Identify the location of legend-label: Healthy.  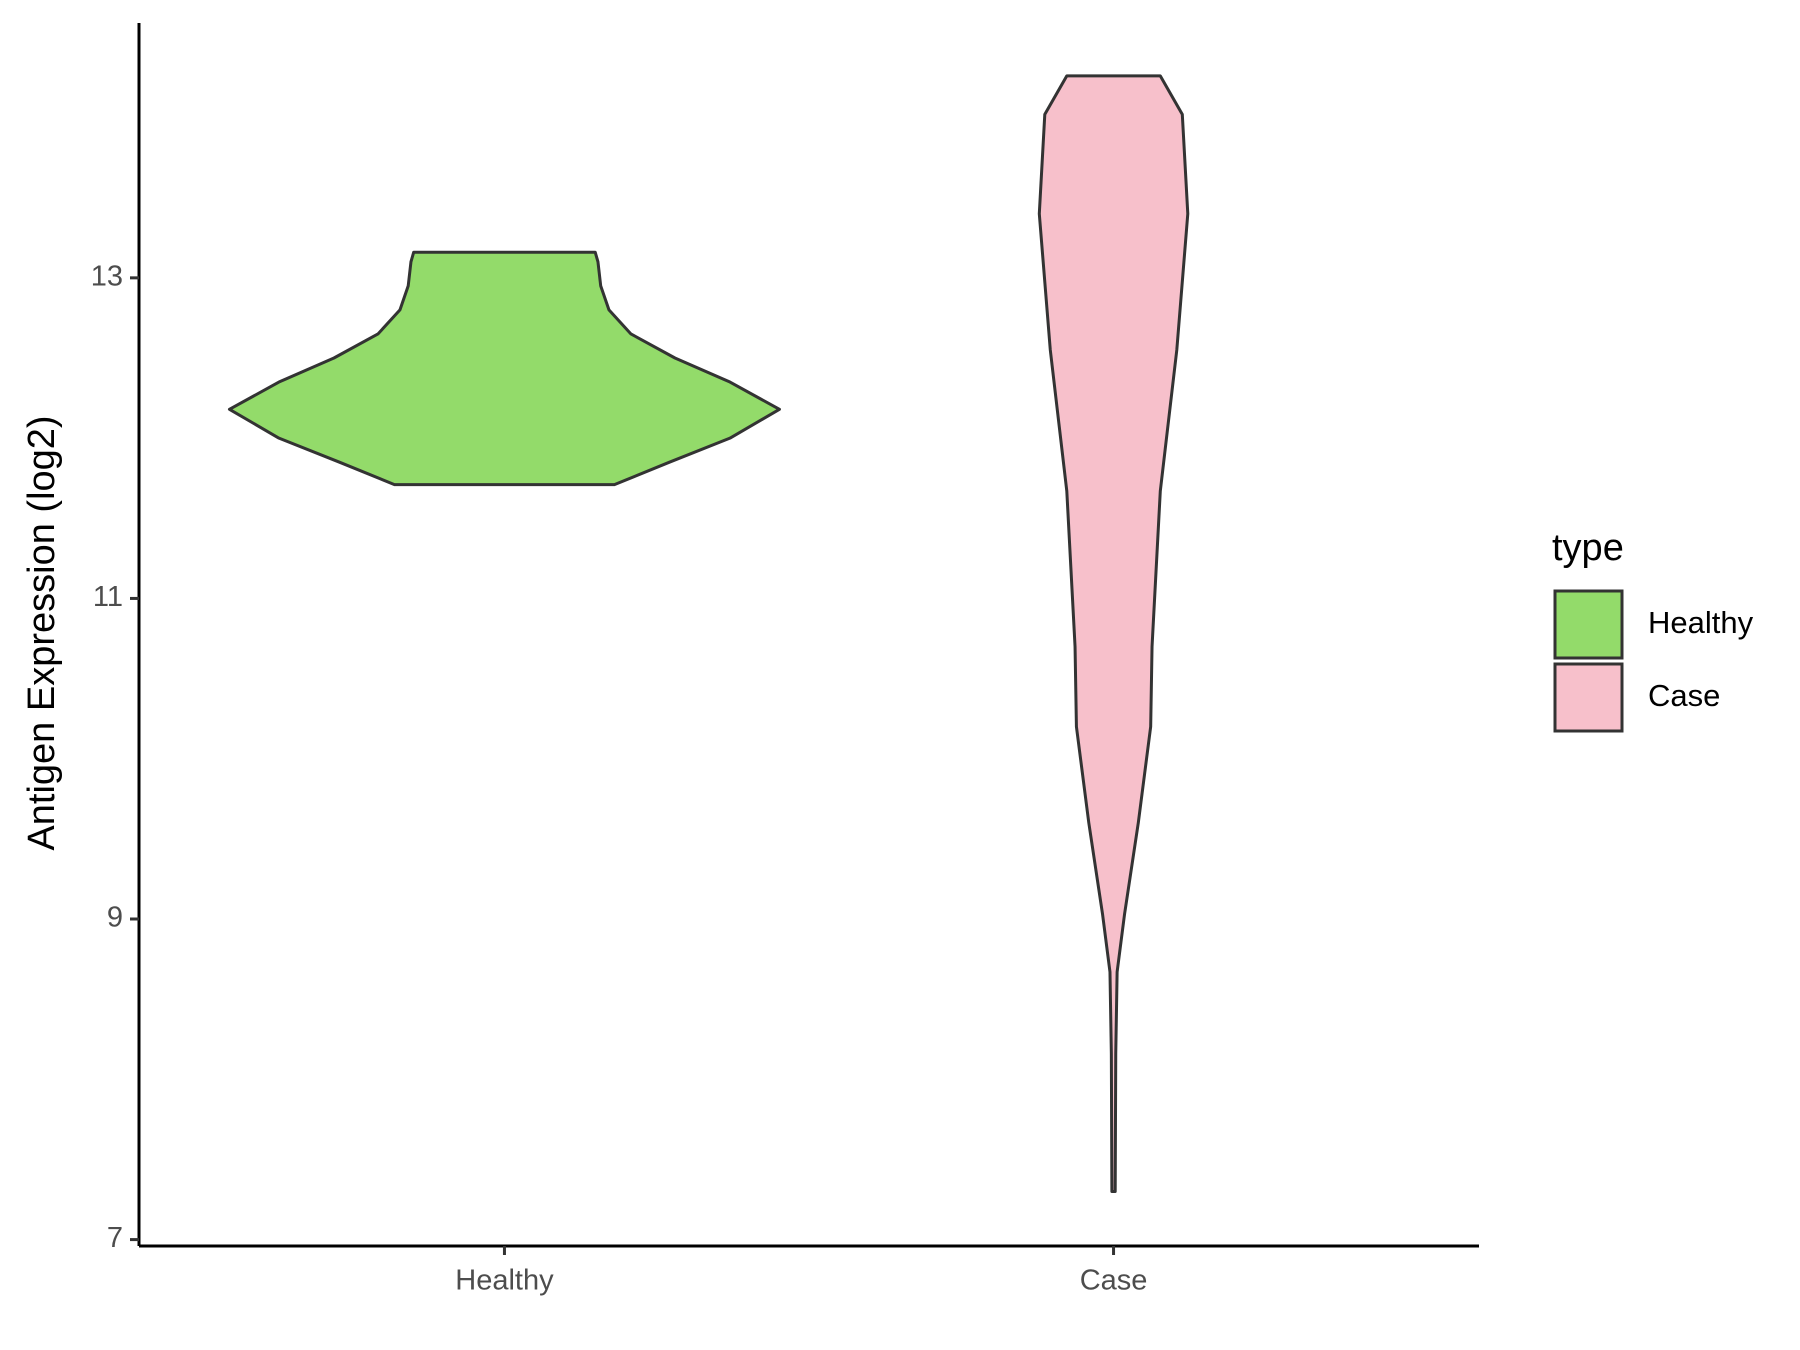
(1701, 622).